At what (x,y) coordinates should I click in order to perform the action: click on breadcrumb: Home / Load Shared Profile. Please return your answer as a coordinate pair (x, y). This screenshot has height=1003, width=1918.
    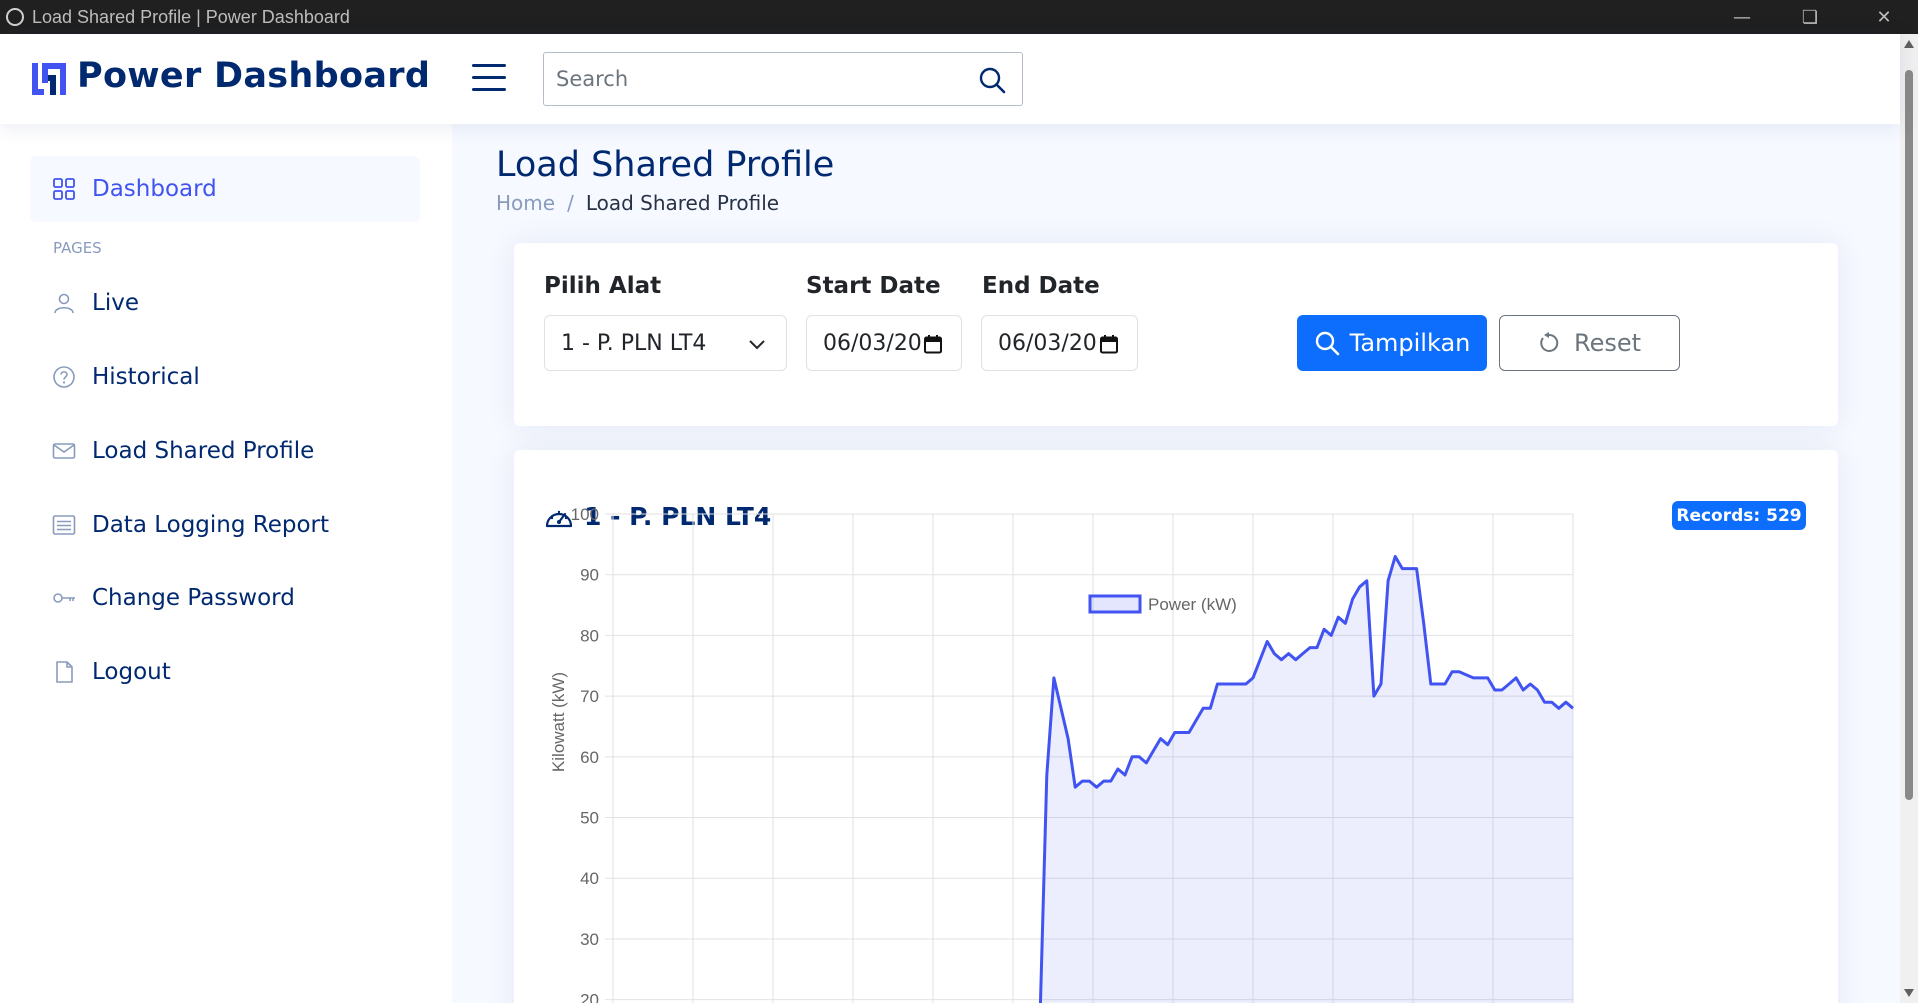
    Looking at the image, I should click on (637, 203).